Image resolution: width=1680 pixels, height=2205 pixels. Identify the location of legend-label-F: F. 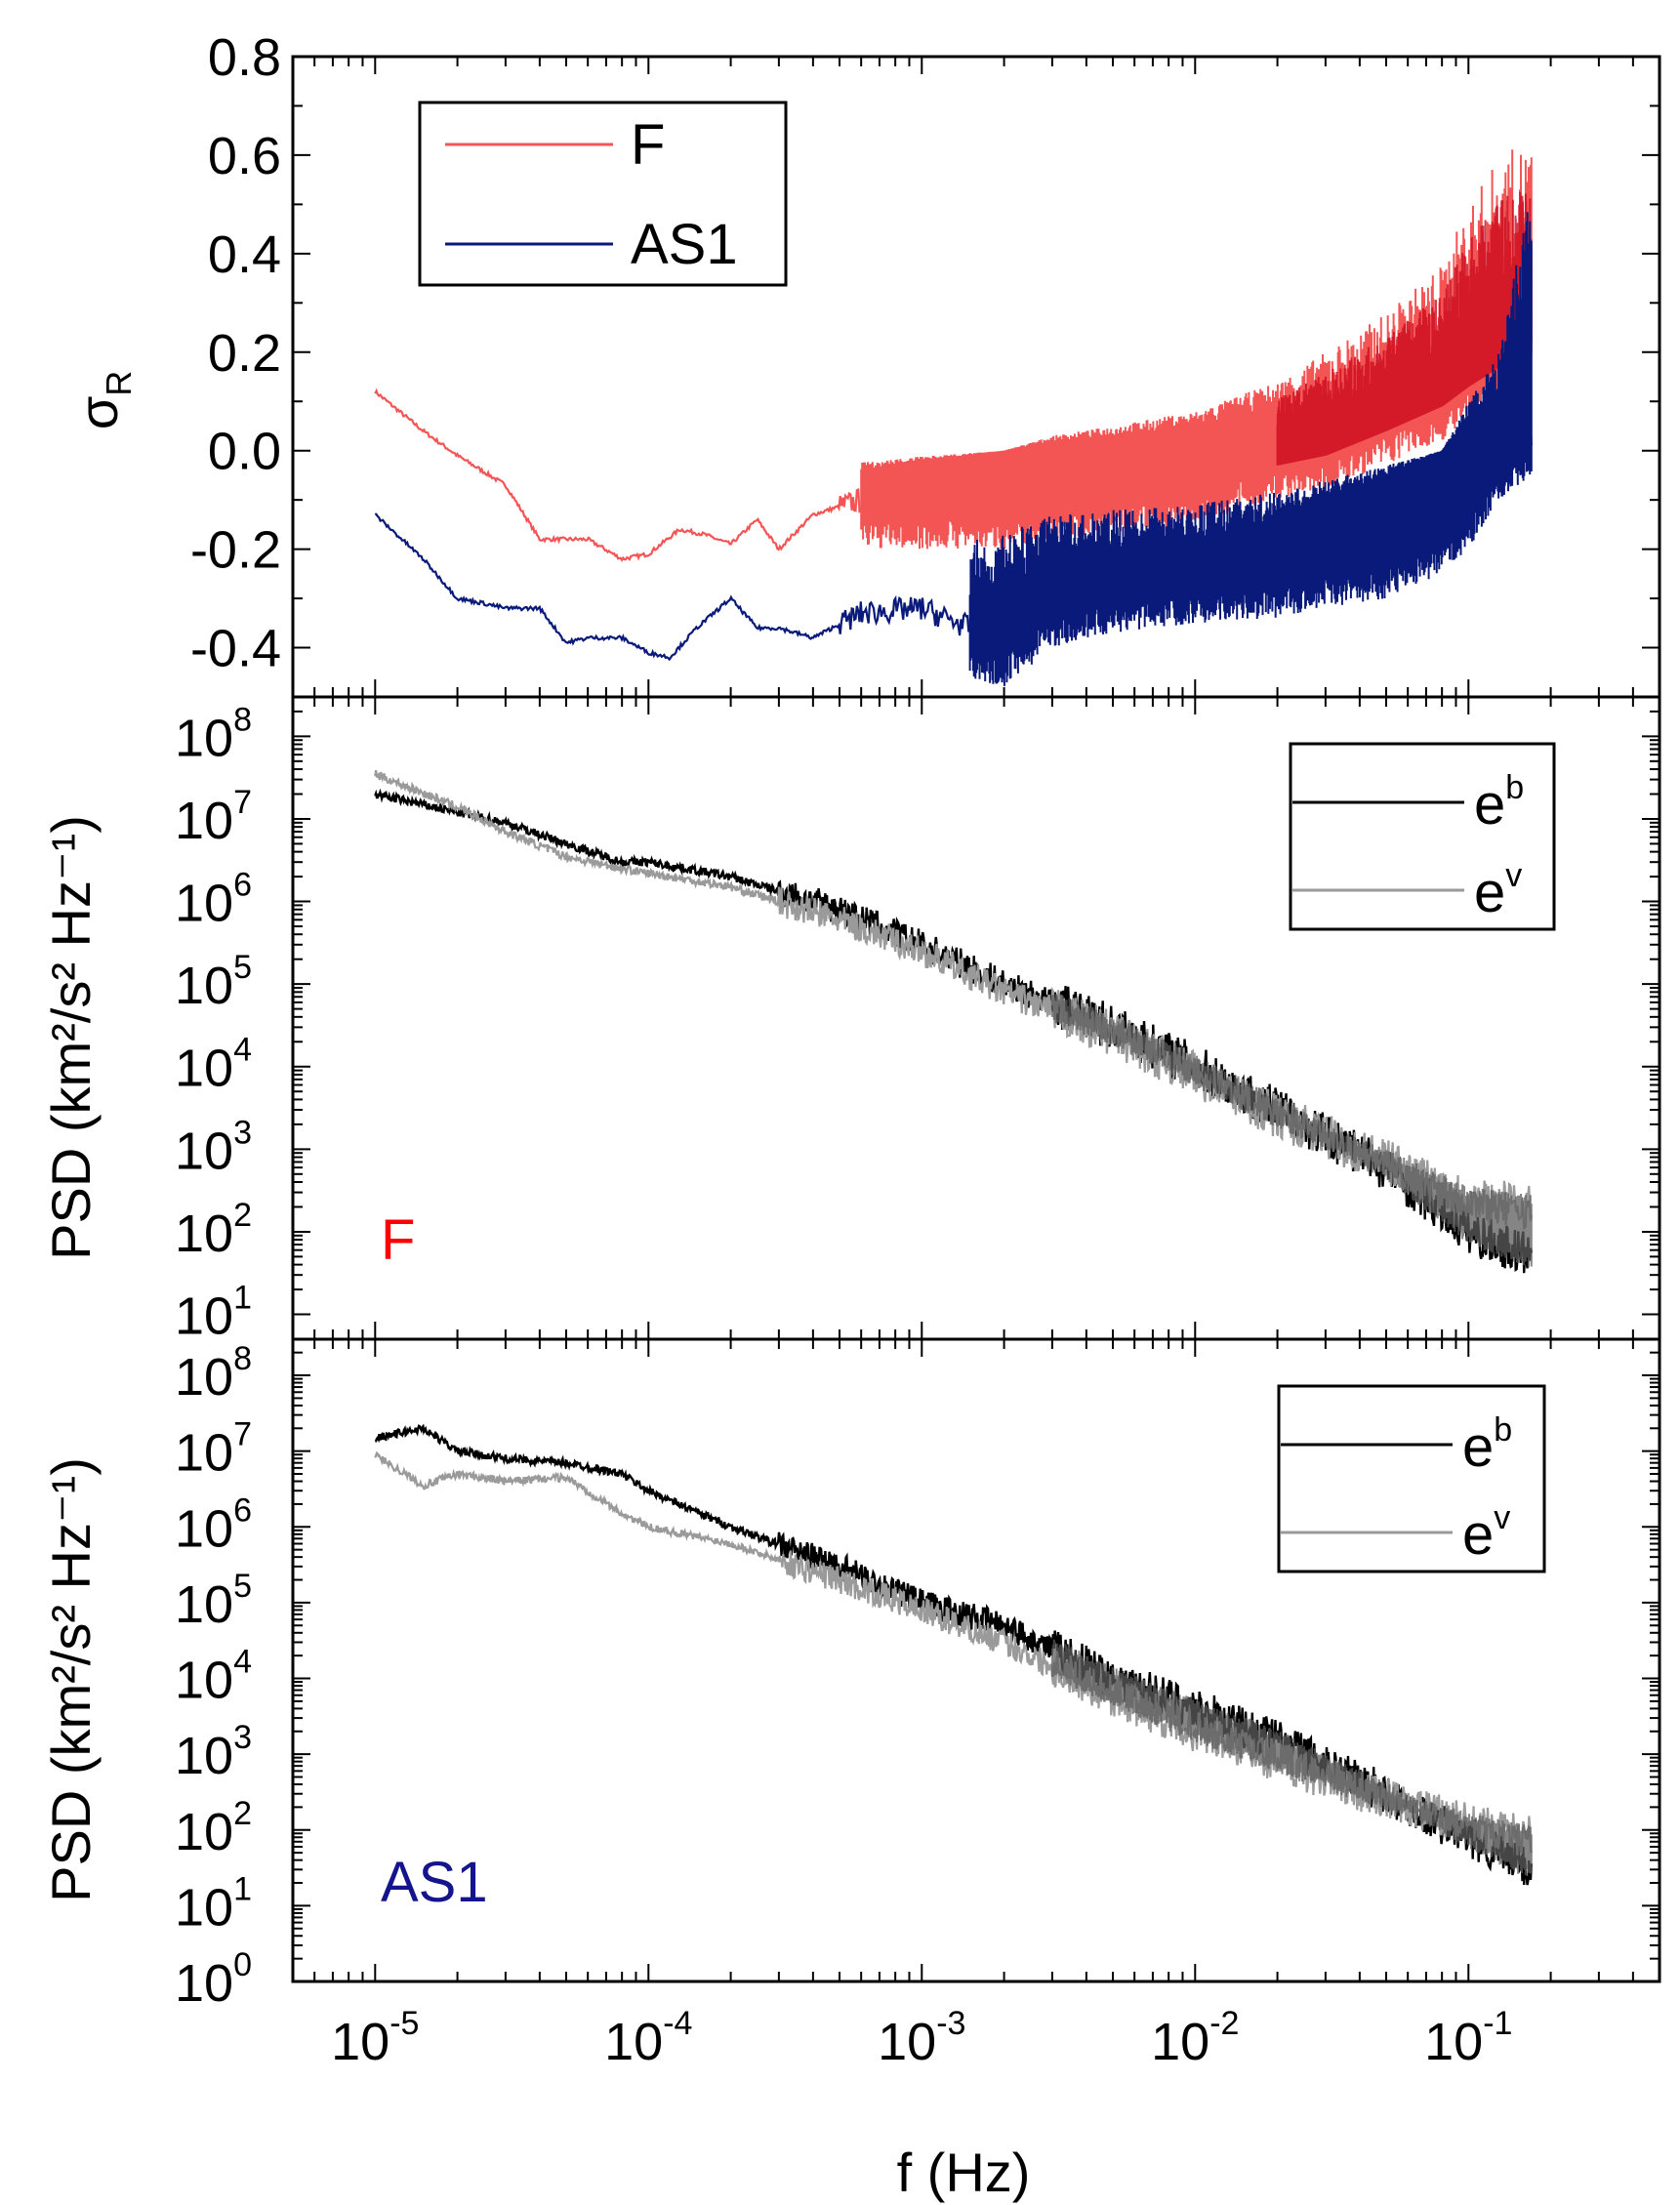
(648, 145).